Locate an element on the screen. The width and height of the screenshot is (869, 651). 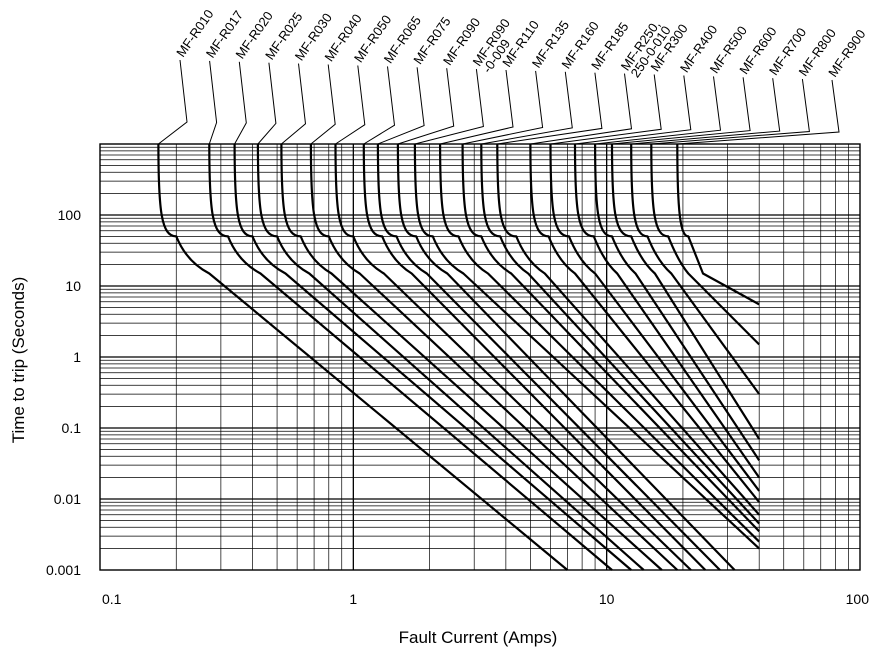
label-leaders is located at coordinates (499, 102).